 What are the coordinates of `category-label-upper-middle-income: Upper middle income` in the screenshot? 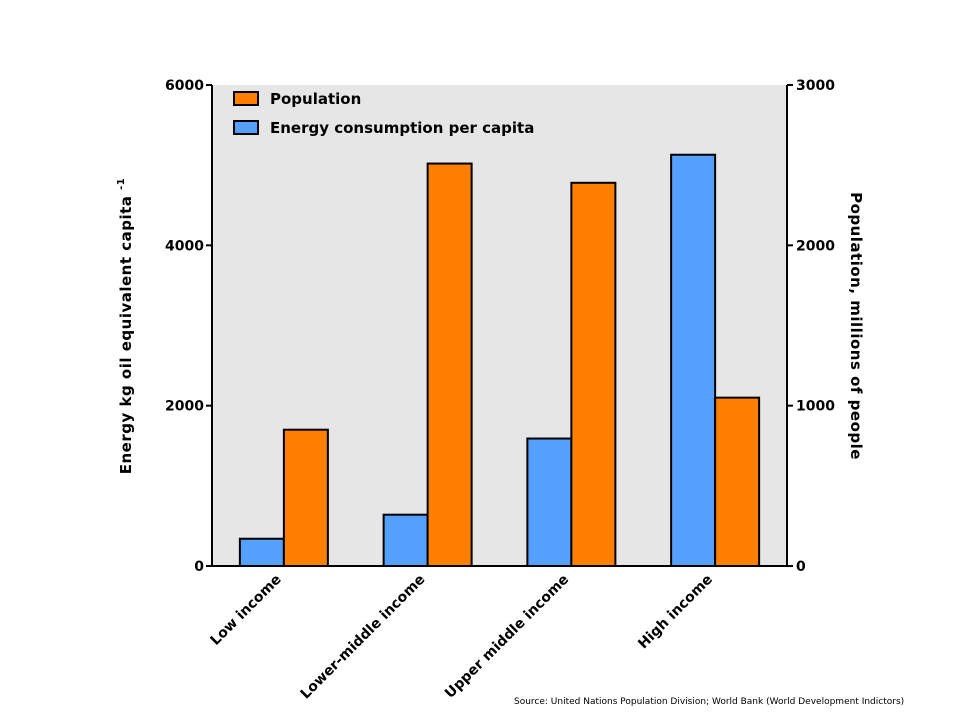 It's located at (507, 637).